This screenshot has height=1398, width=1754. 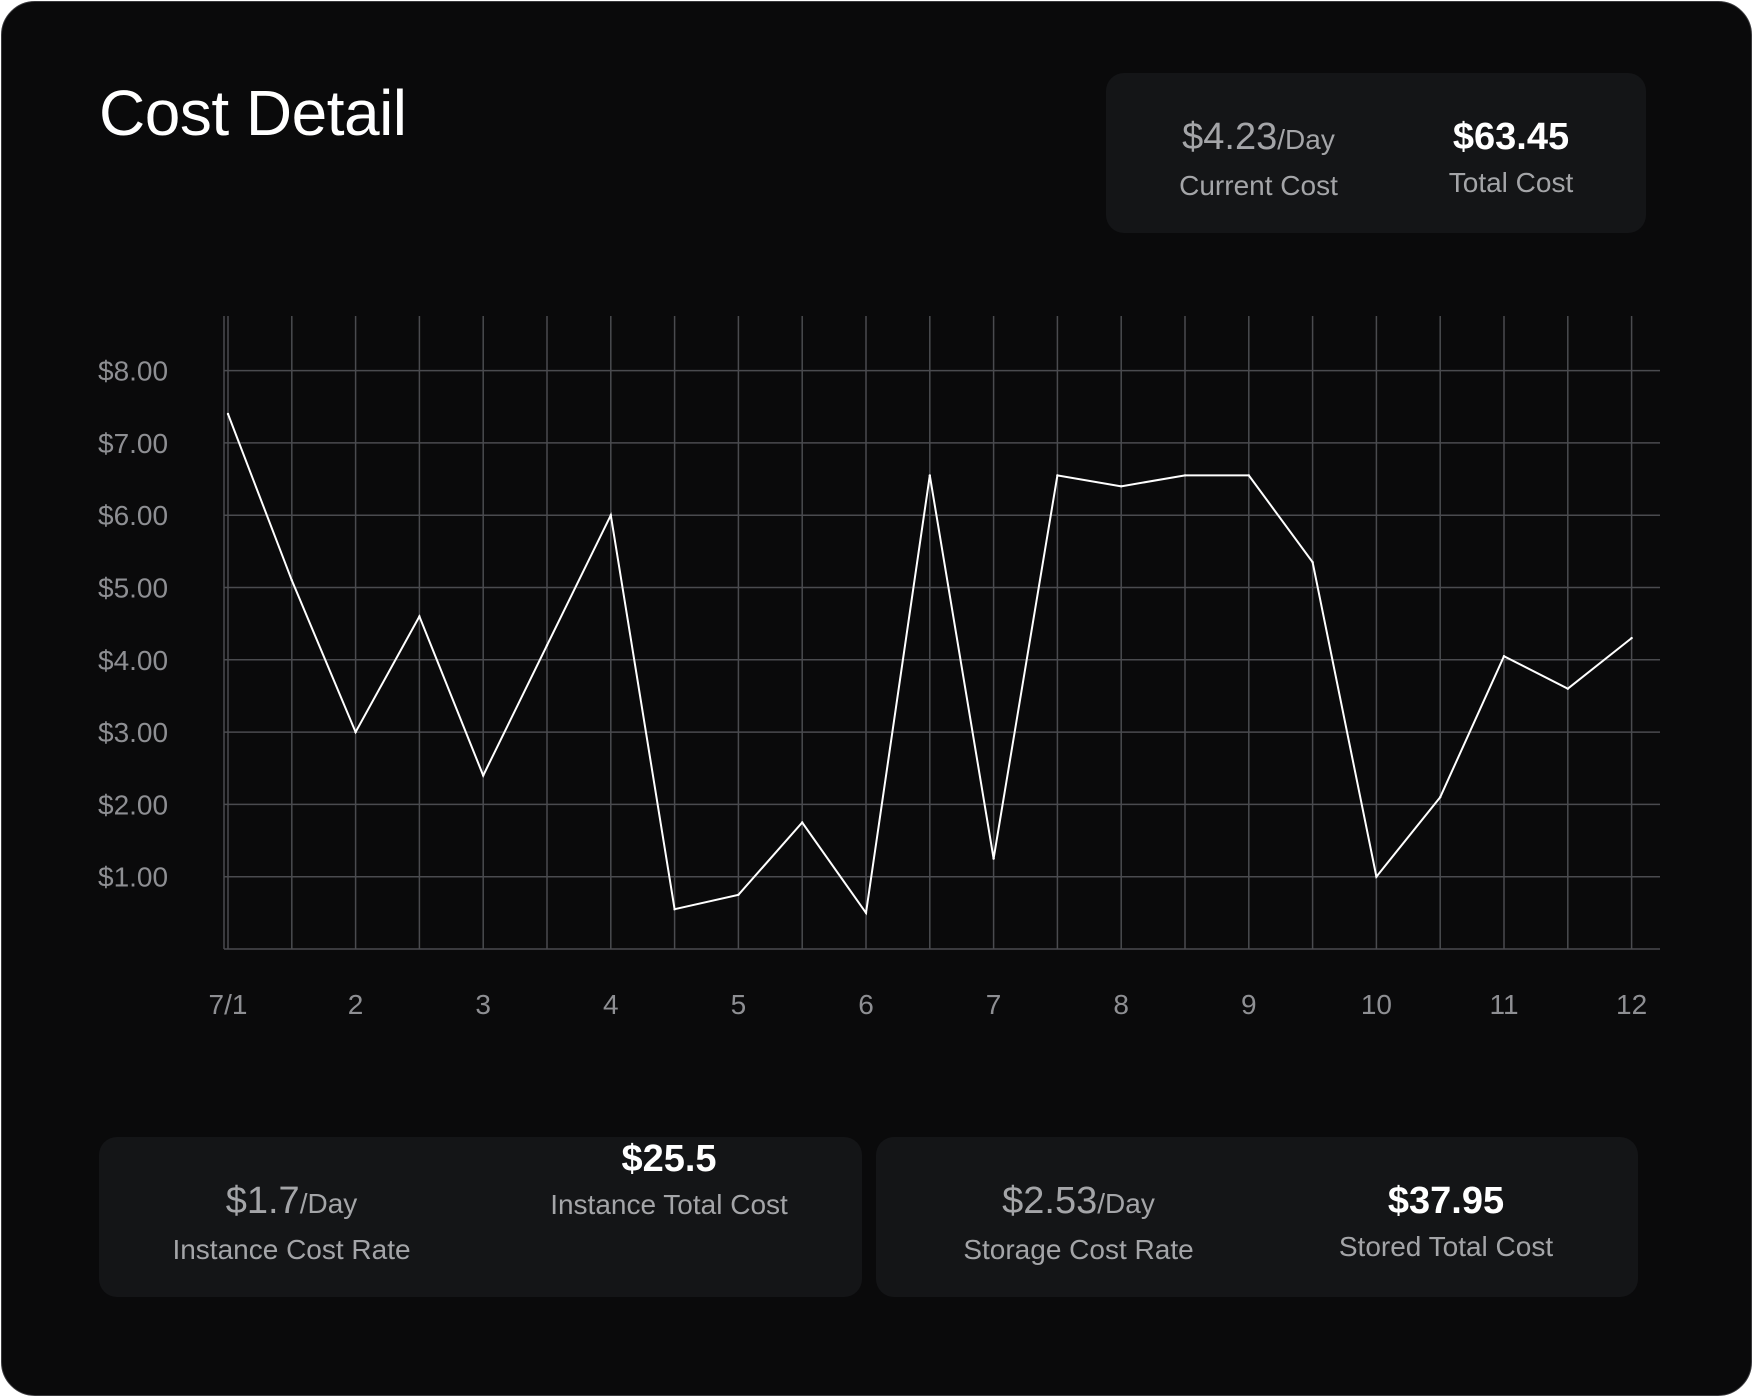 I want to click on instance-rate: $1.7/Day, so click(x=291, y=1202).